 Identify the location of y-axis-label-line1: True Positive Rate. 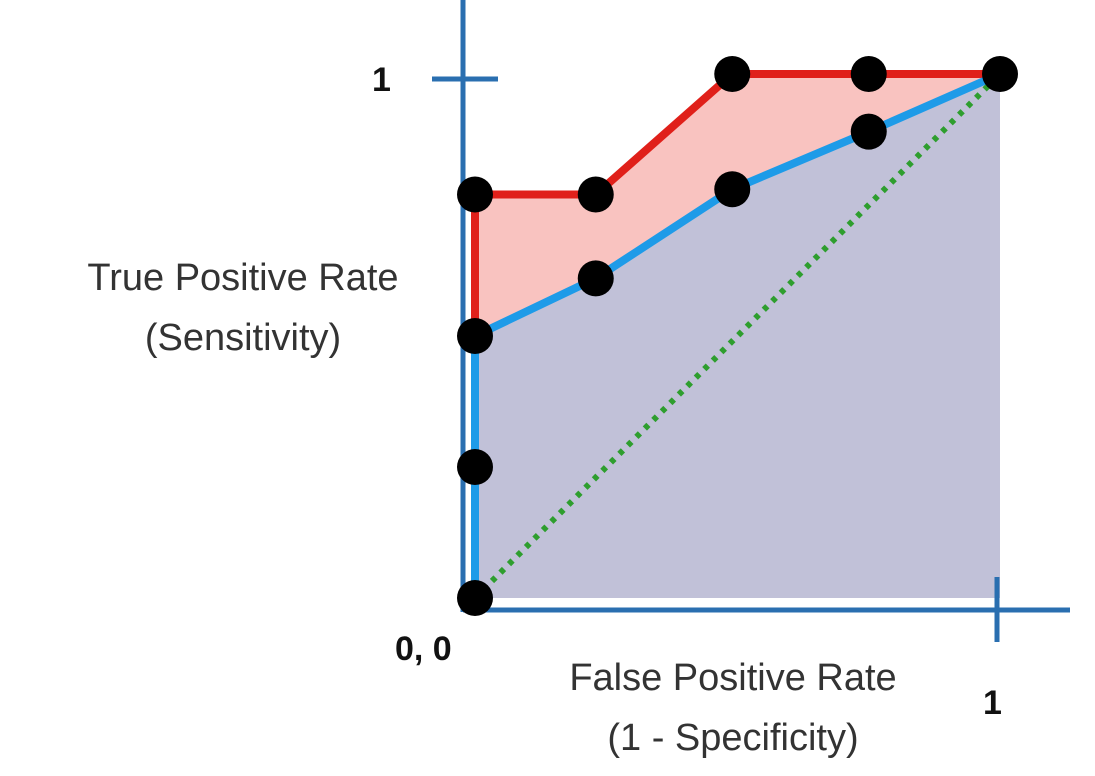
(242, 278).